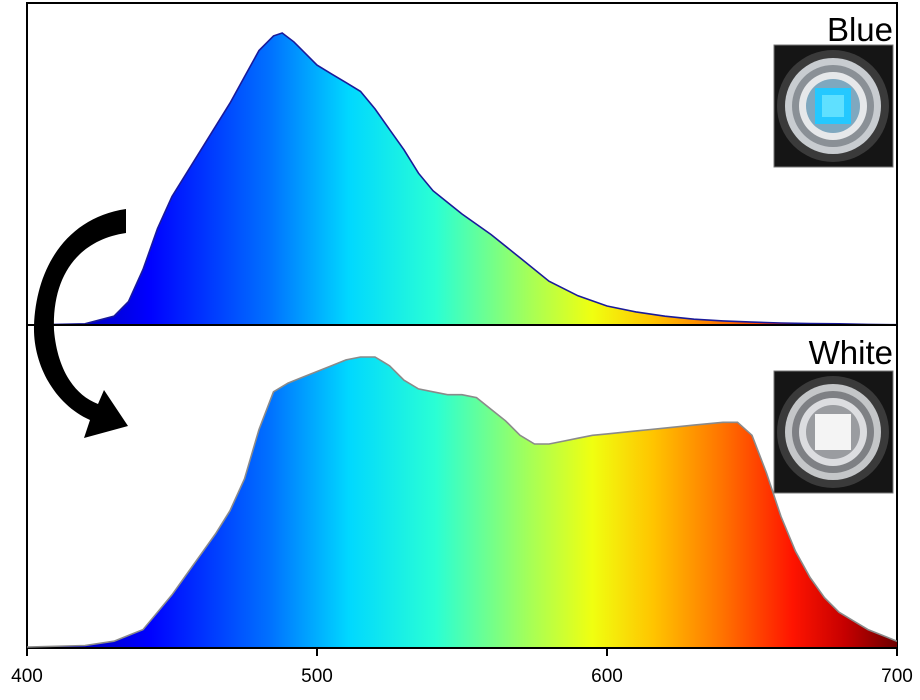  I want to click on panel-label-blue: Blue, so click(860, 29).